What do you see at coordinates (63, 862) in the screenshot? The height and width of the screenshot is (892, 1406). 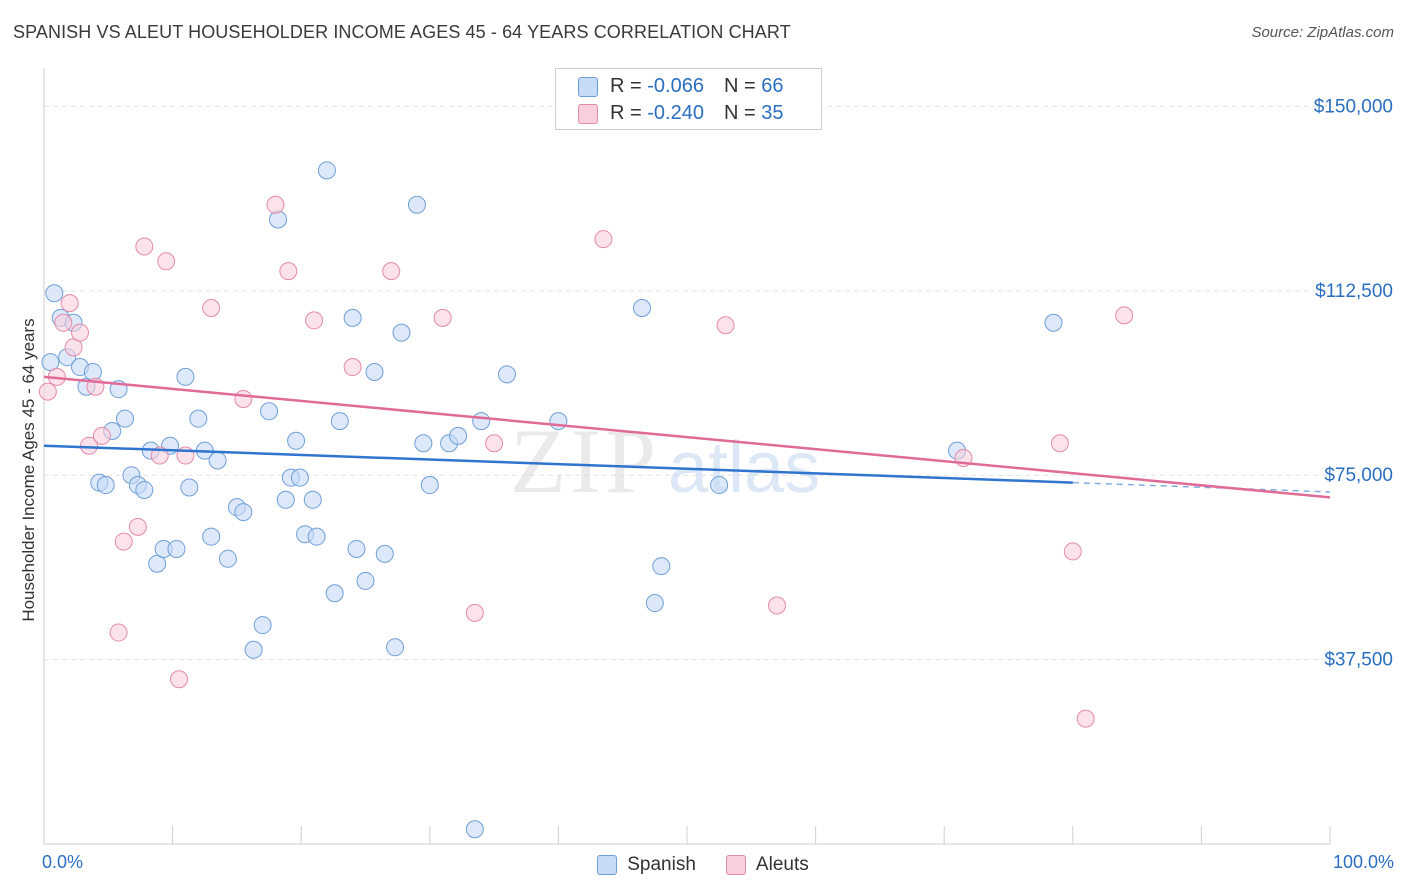 I see `x-tick-label-min: 0.0%` at bounding box center [63, 862].